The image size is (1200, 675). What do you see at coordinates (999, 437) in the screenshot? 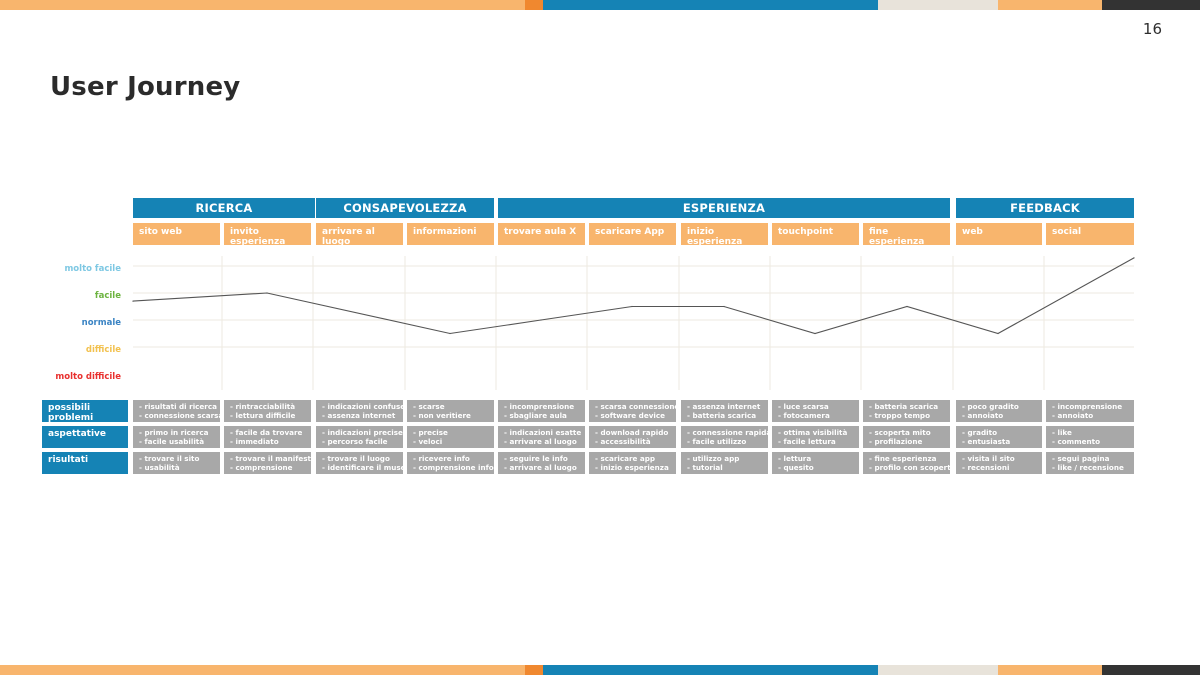
I see `expectation-cell: - gradito - entusiasta` at bounding box center [999, 437].